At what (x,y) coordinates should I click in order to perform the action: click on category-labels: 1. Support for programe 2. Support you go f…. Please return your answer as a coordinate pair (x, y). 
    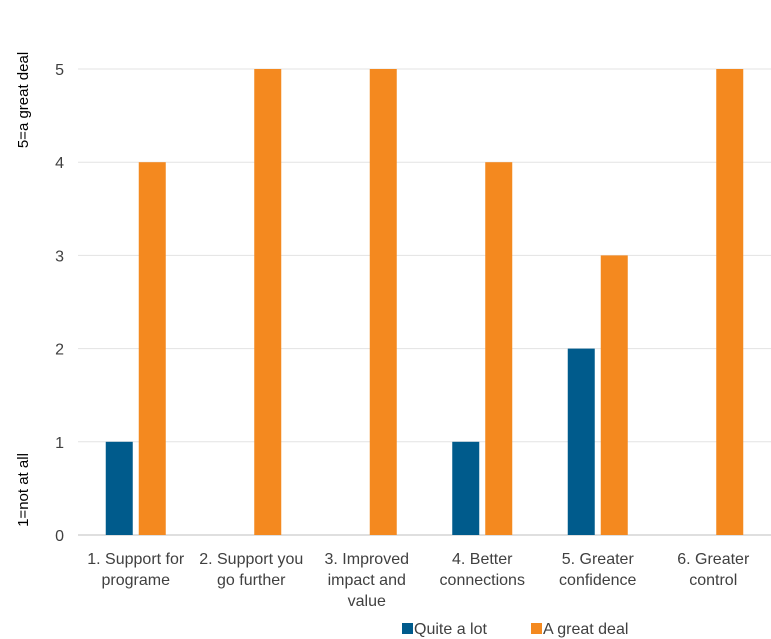
    Looking at the image, I should click on (418, 580).